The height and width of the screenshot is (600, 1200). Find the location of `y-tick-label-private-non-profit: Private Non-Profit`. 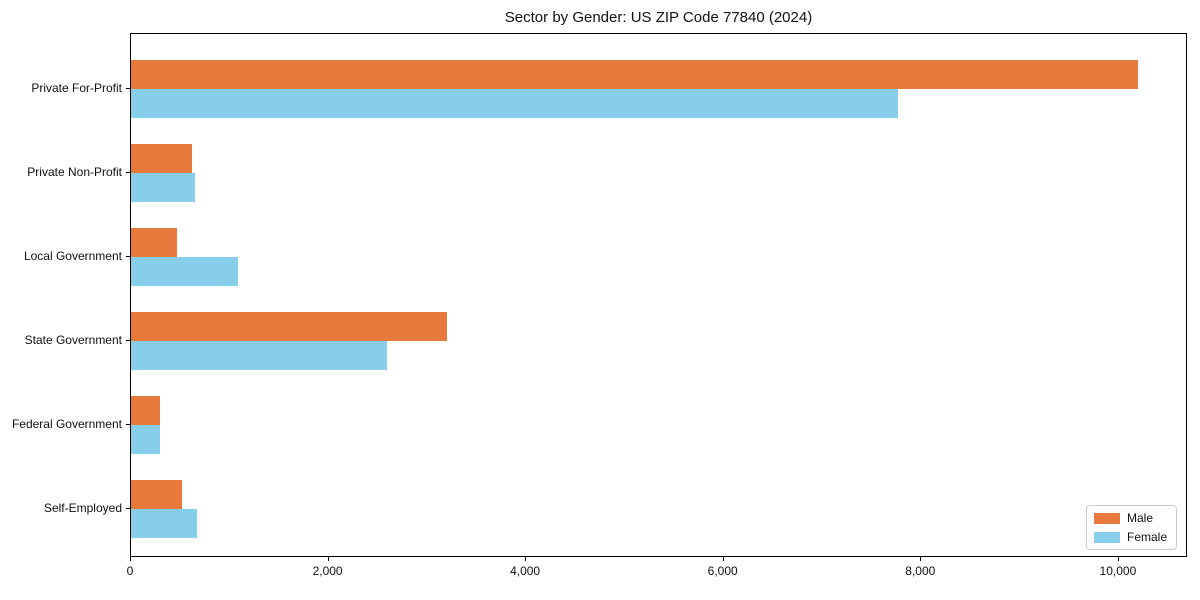

y-tick-label-private-non-profit: Private Non-Profit is located at coordinates (74, 172).